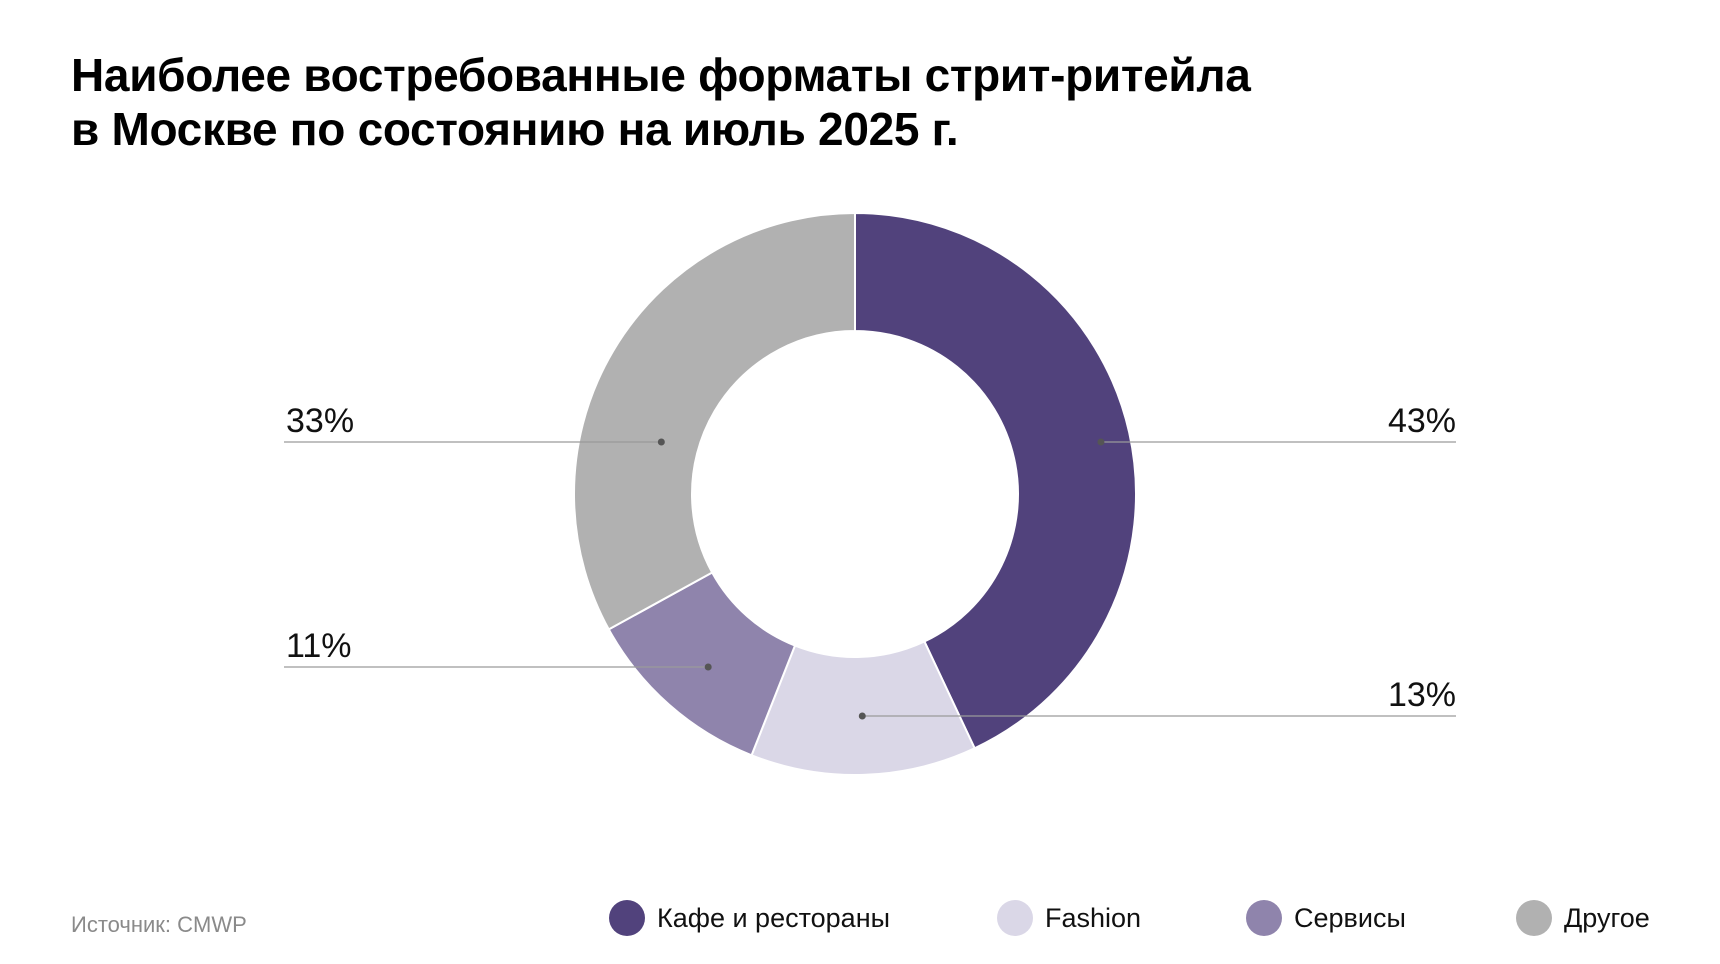 This screenshot has height=964, width=1720. I want to click on leader-dot-fashion, so click(862, 716).